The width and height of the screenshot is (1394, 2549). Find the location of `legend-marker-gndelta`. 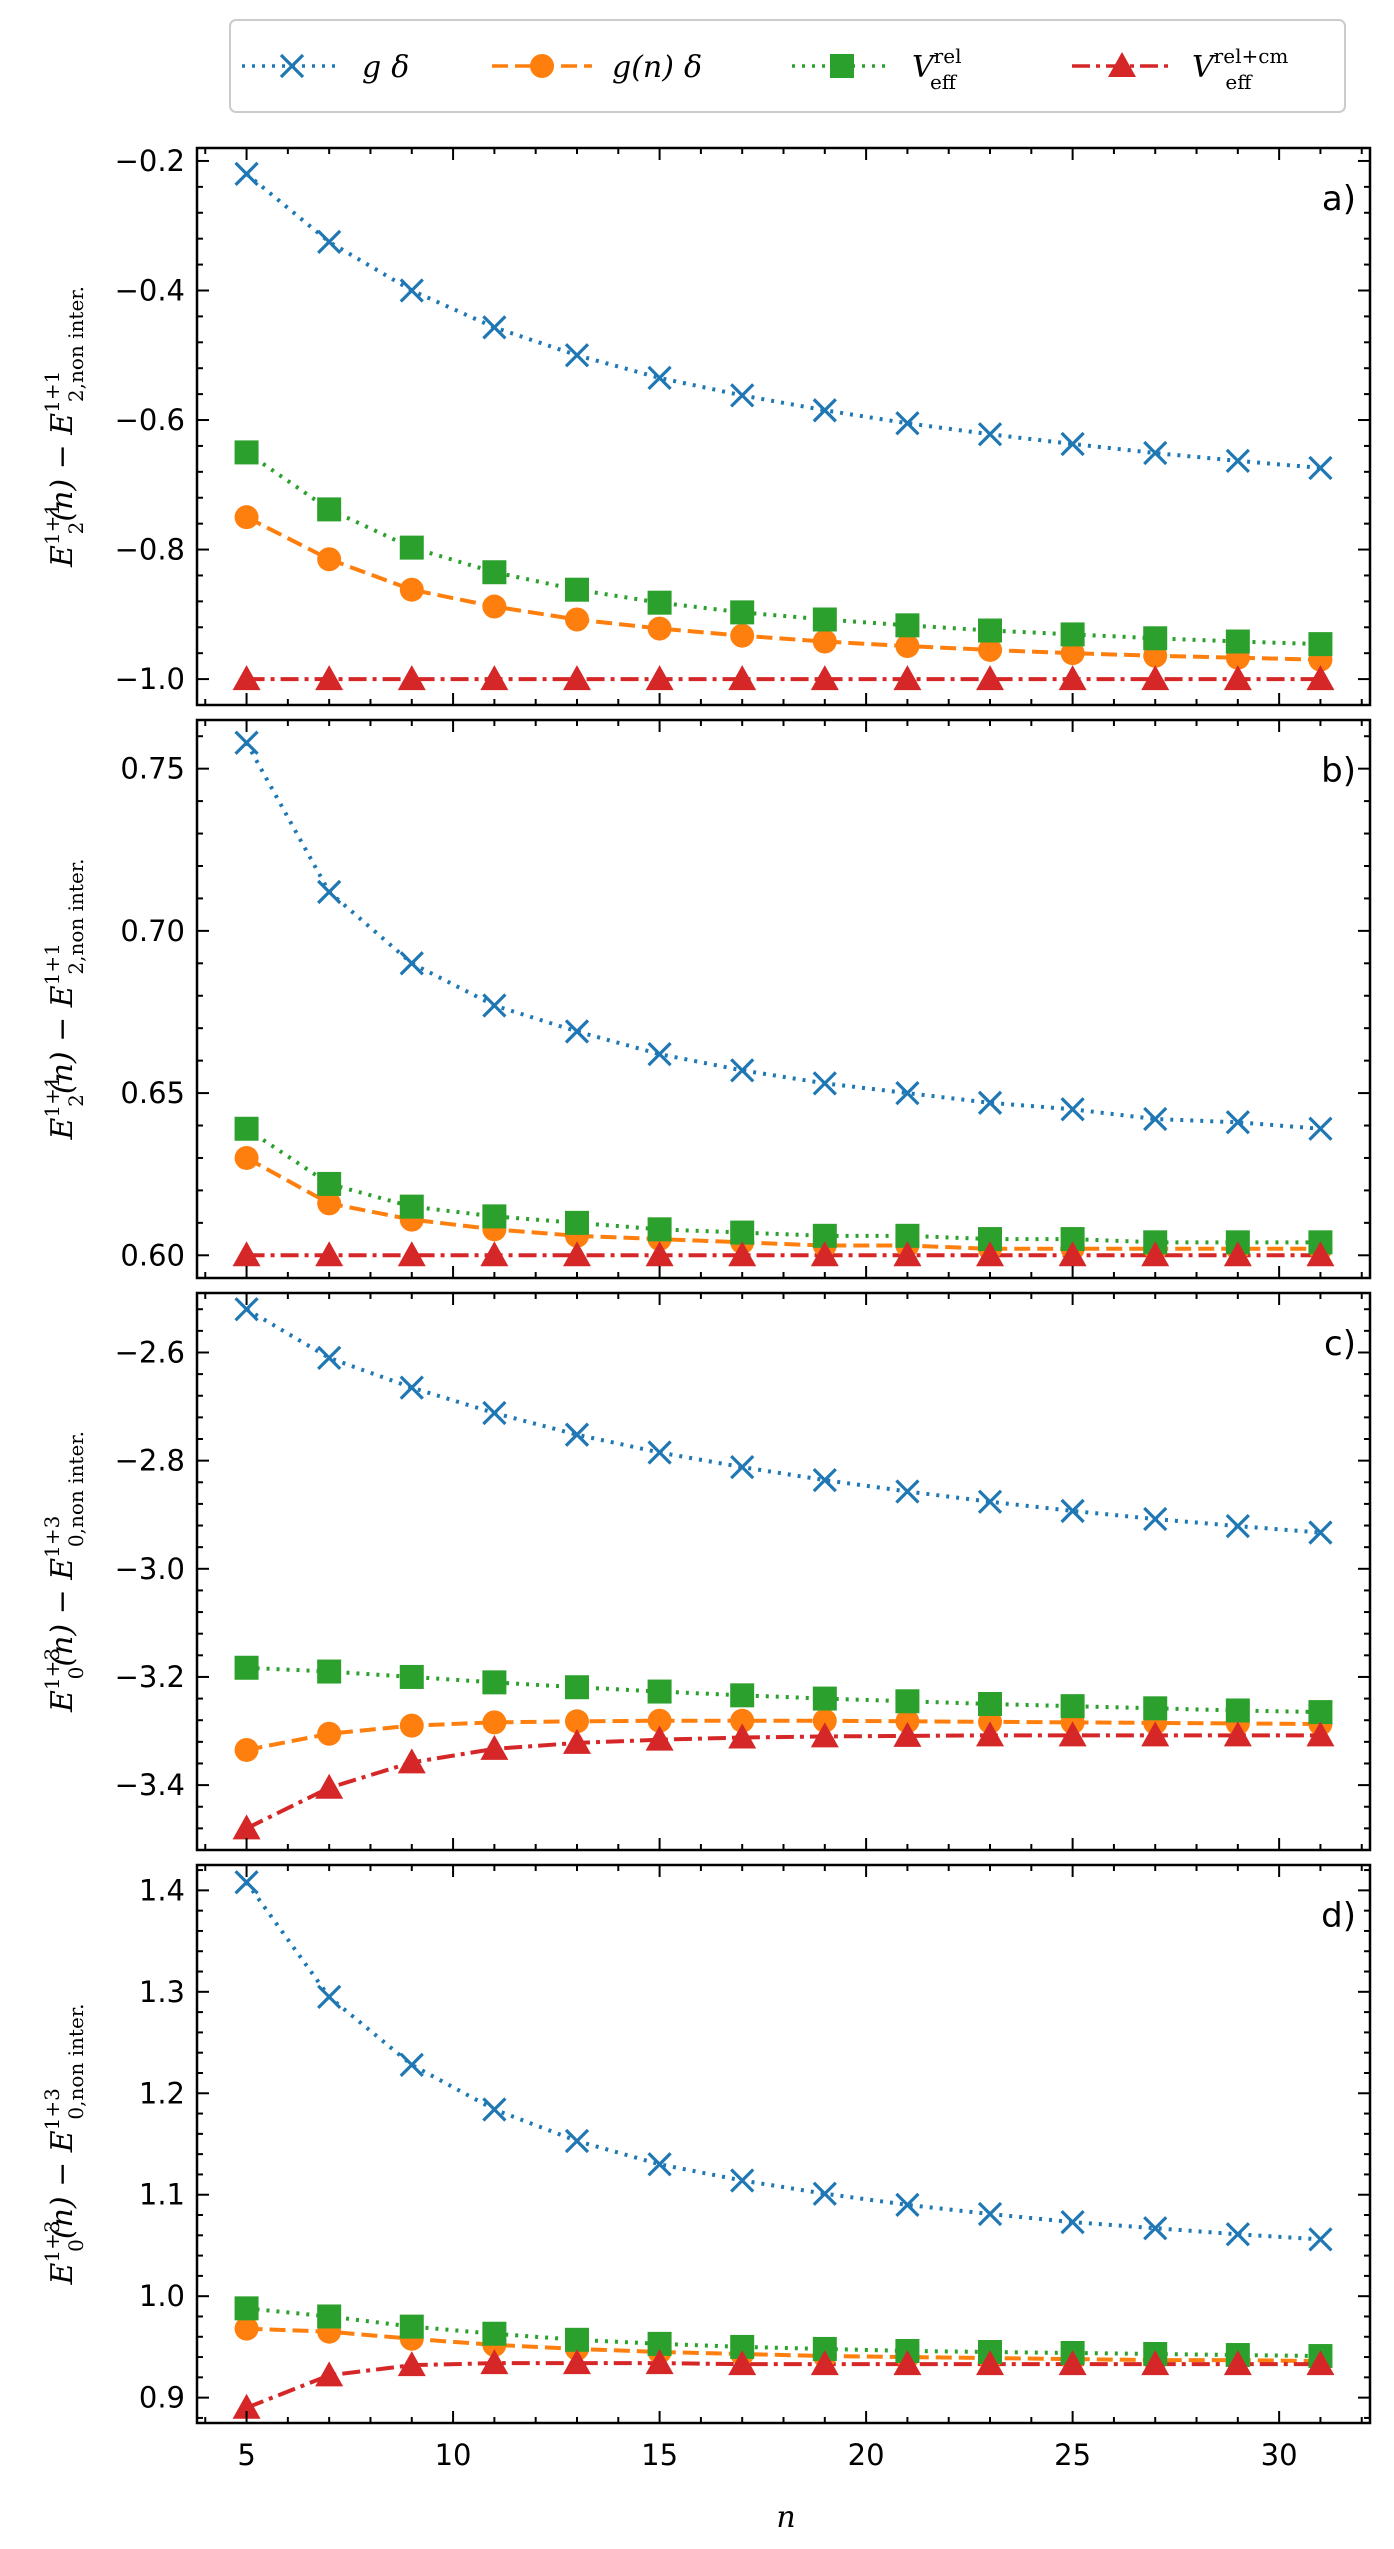

legend-marker-gndelta is located at coordinates (542, 66).